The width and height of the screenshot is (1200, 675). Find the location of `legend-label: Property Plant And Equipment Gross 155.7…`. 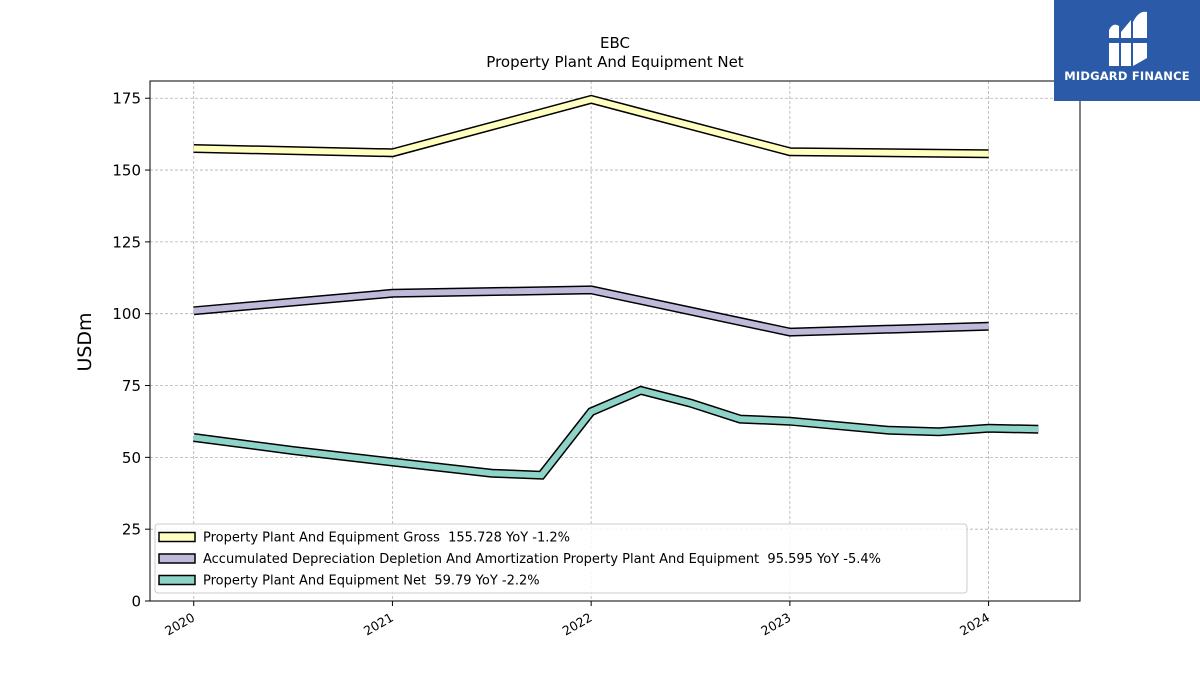

legend-label: Property Plant And Equipment Gross 155.7… is located at coordinates (386, 538).